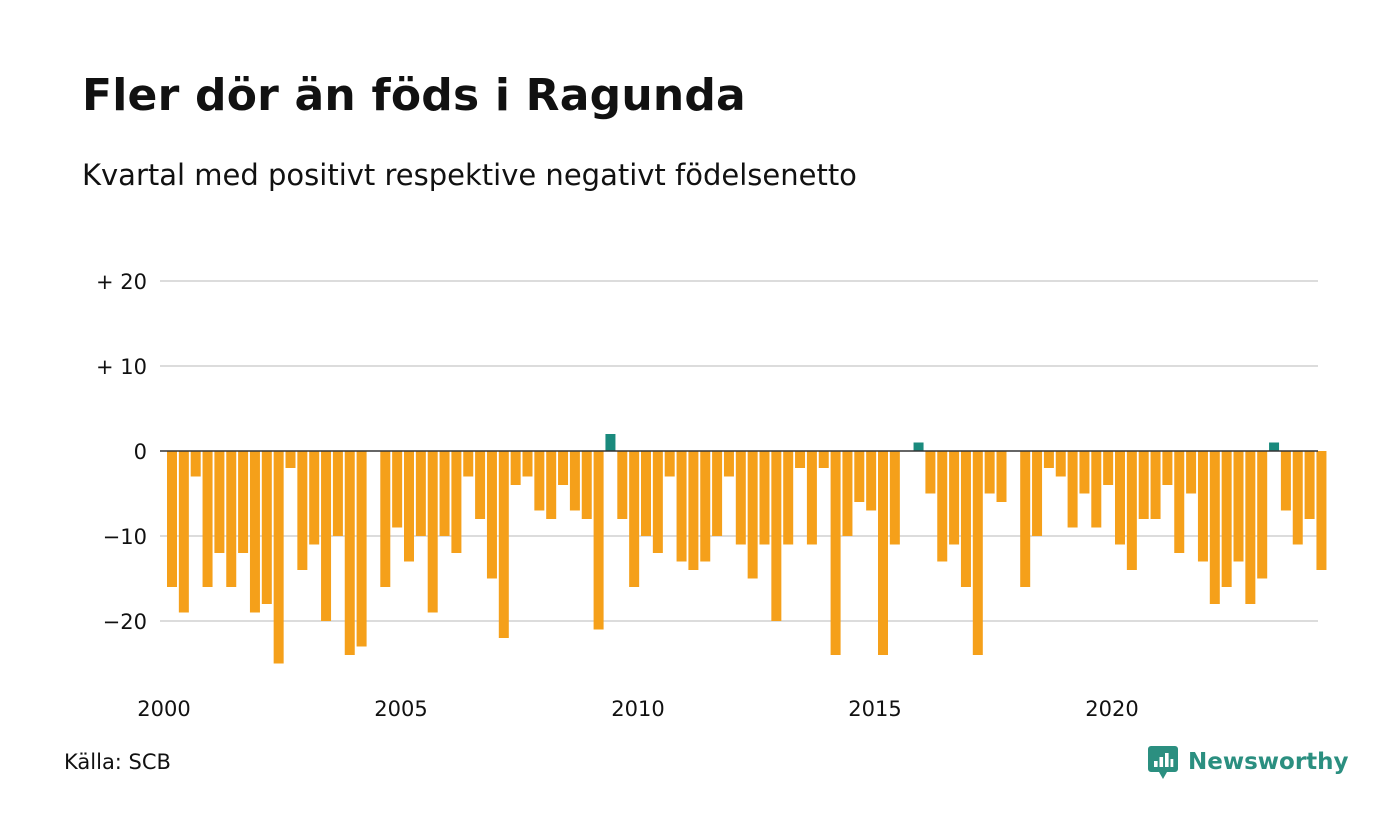  What do you see at coordinates (400, 709) in the screenshot?
I see `x-tick-label: 2005` at bounding box center [400, 709].